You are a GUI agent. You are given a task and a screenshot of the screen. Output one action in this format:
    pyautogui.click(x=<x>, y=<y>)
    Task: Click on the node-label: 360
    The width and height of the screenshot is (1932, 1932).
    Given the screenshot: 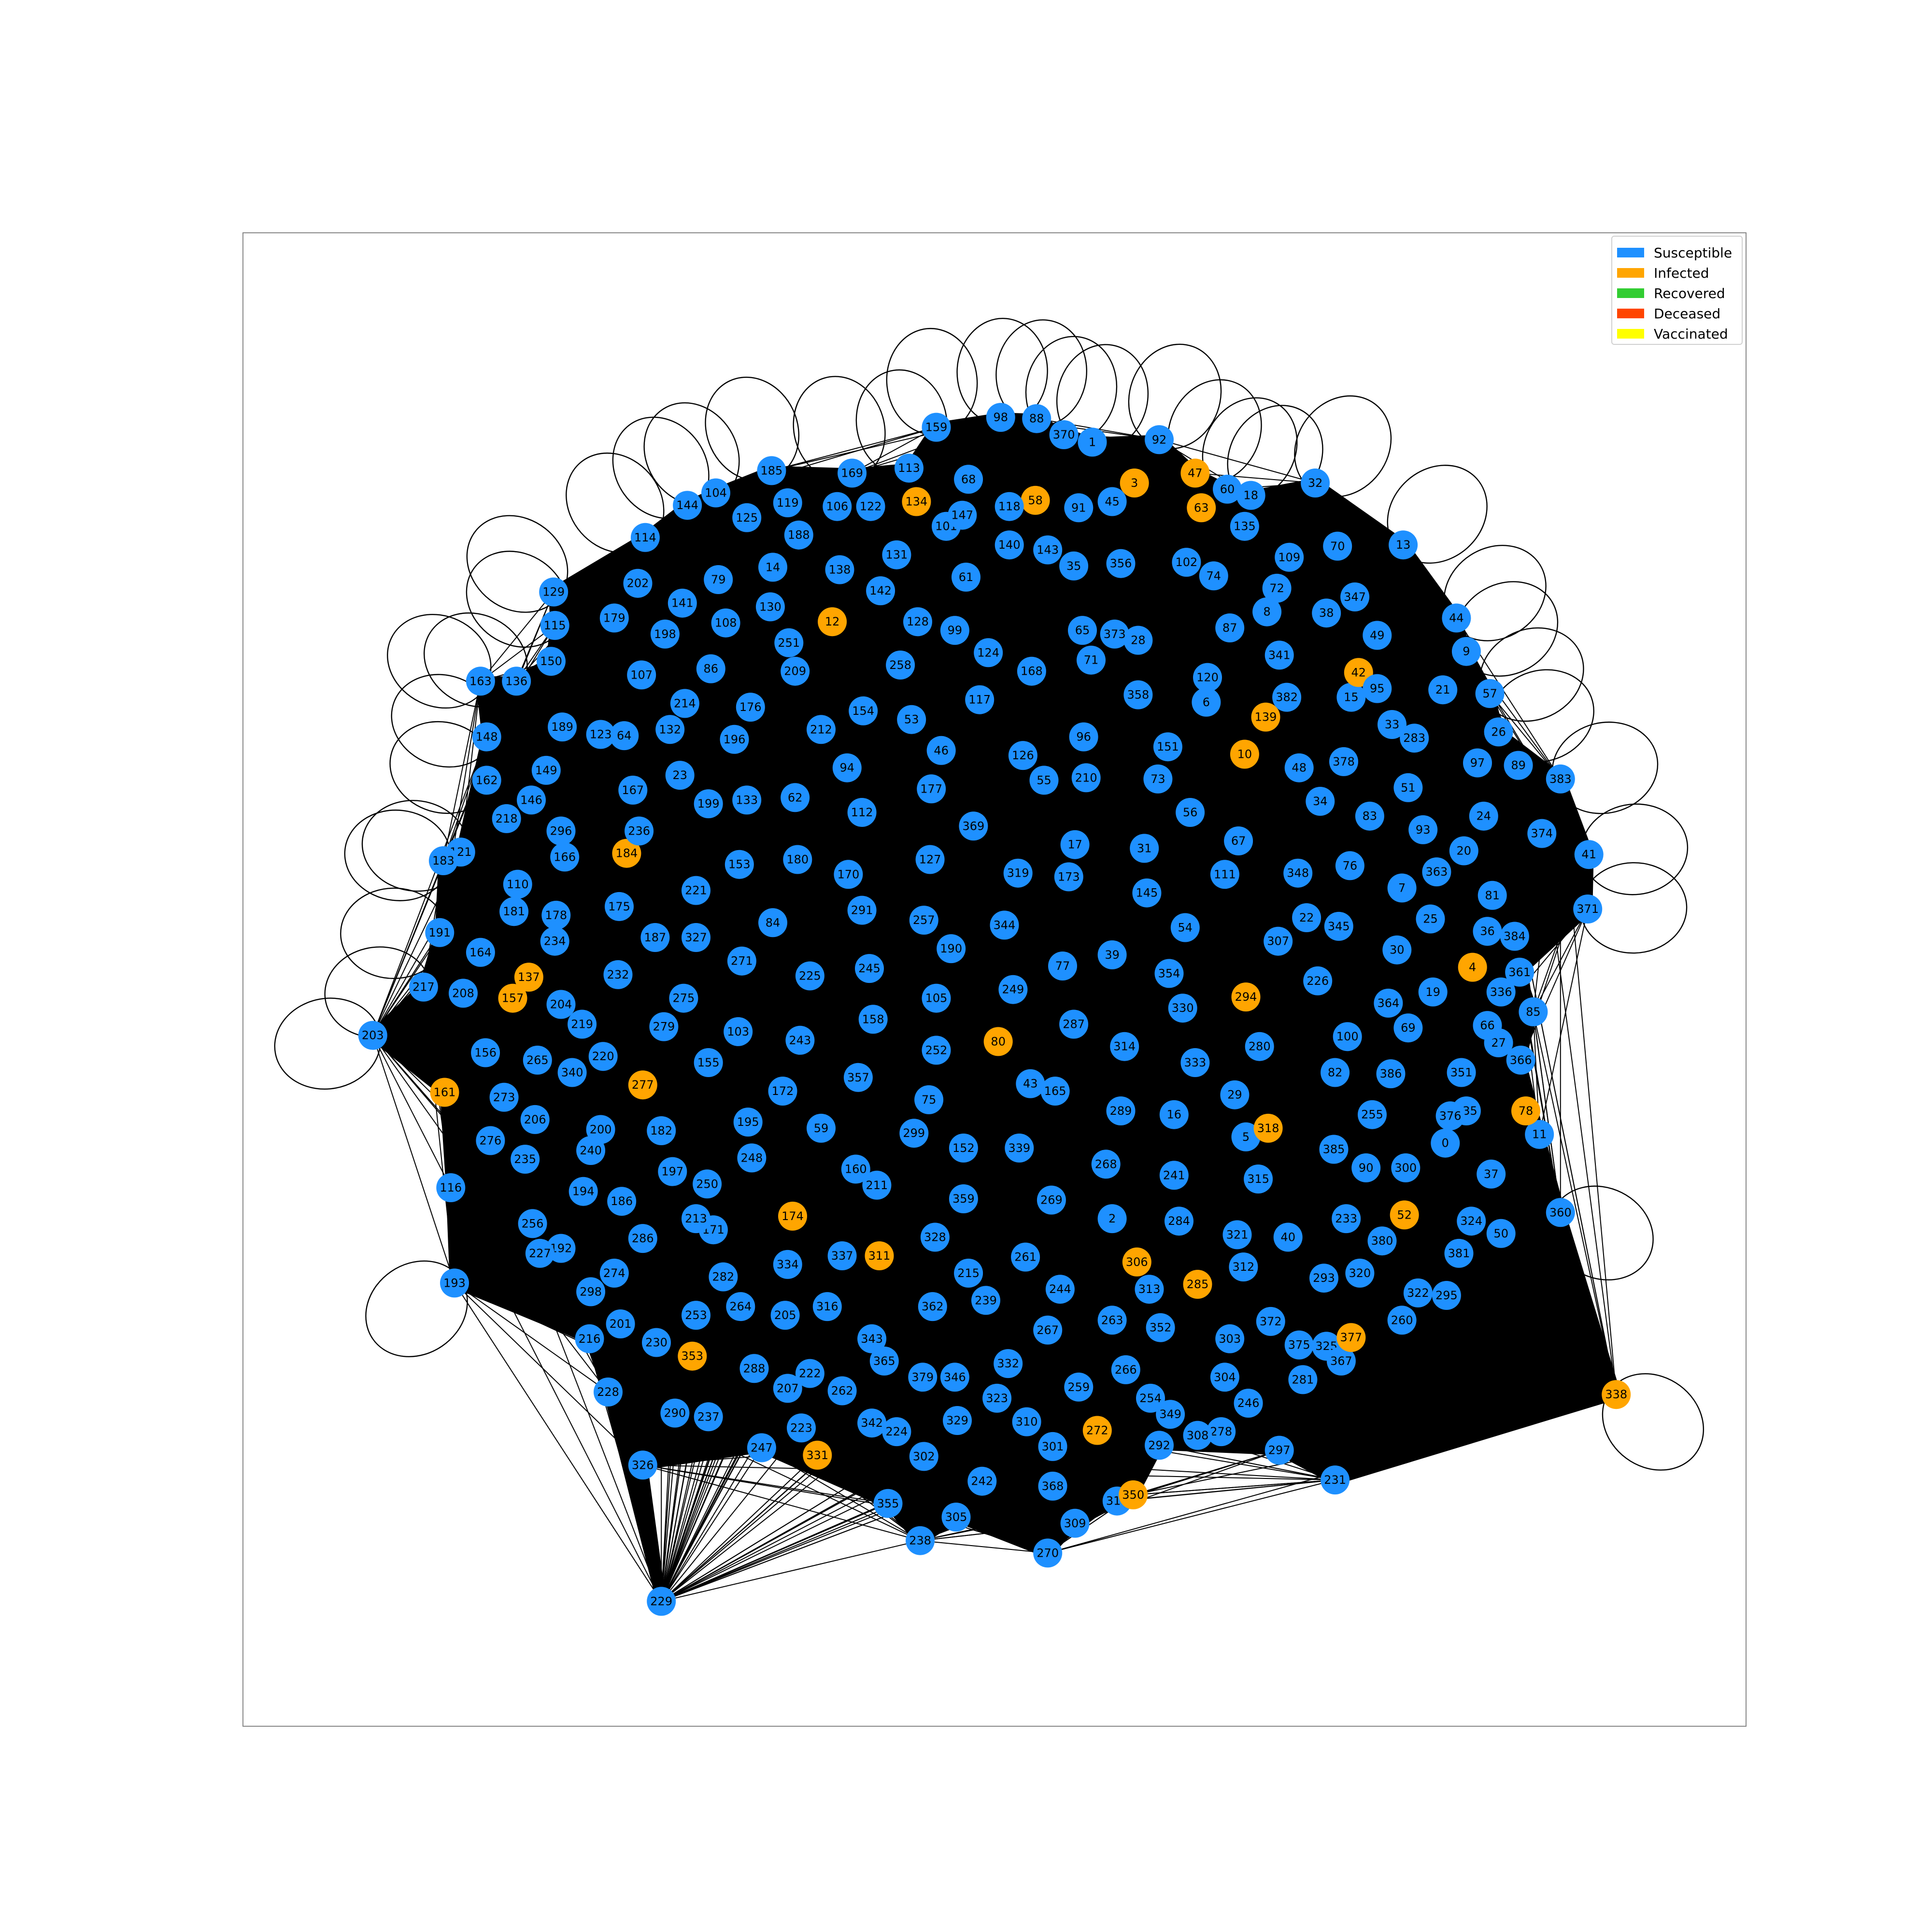 What is the action you would take?
    pyautogui.click(x=1560, y=1212)
    